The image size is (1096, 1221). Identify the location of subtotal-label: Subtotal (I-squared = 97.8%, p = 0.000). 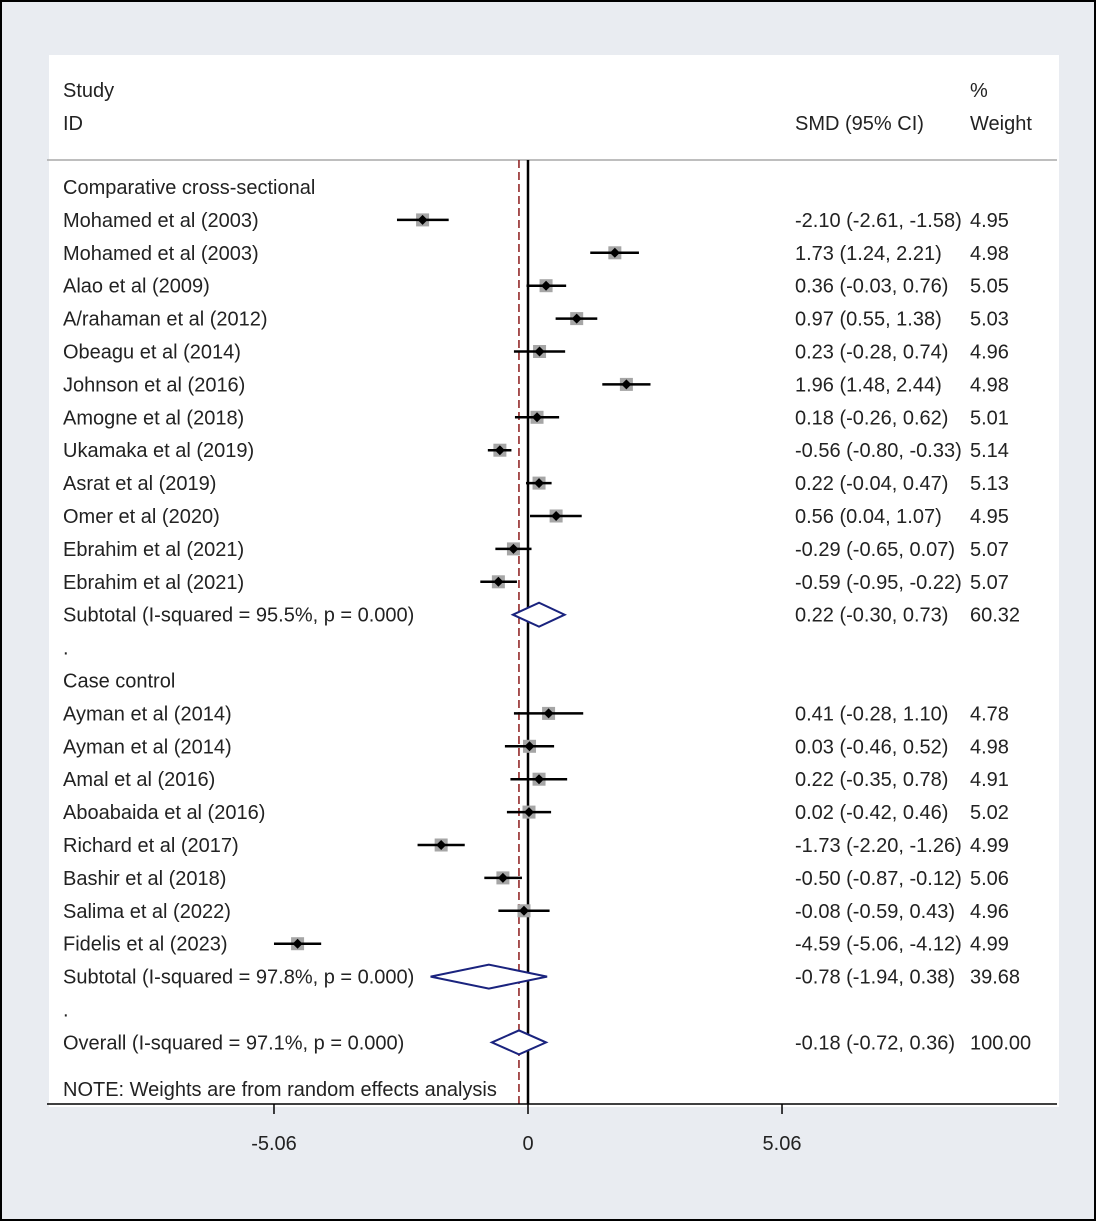
(238, 978).